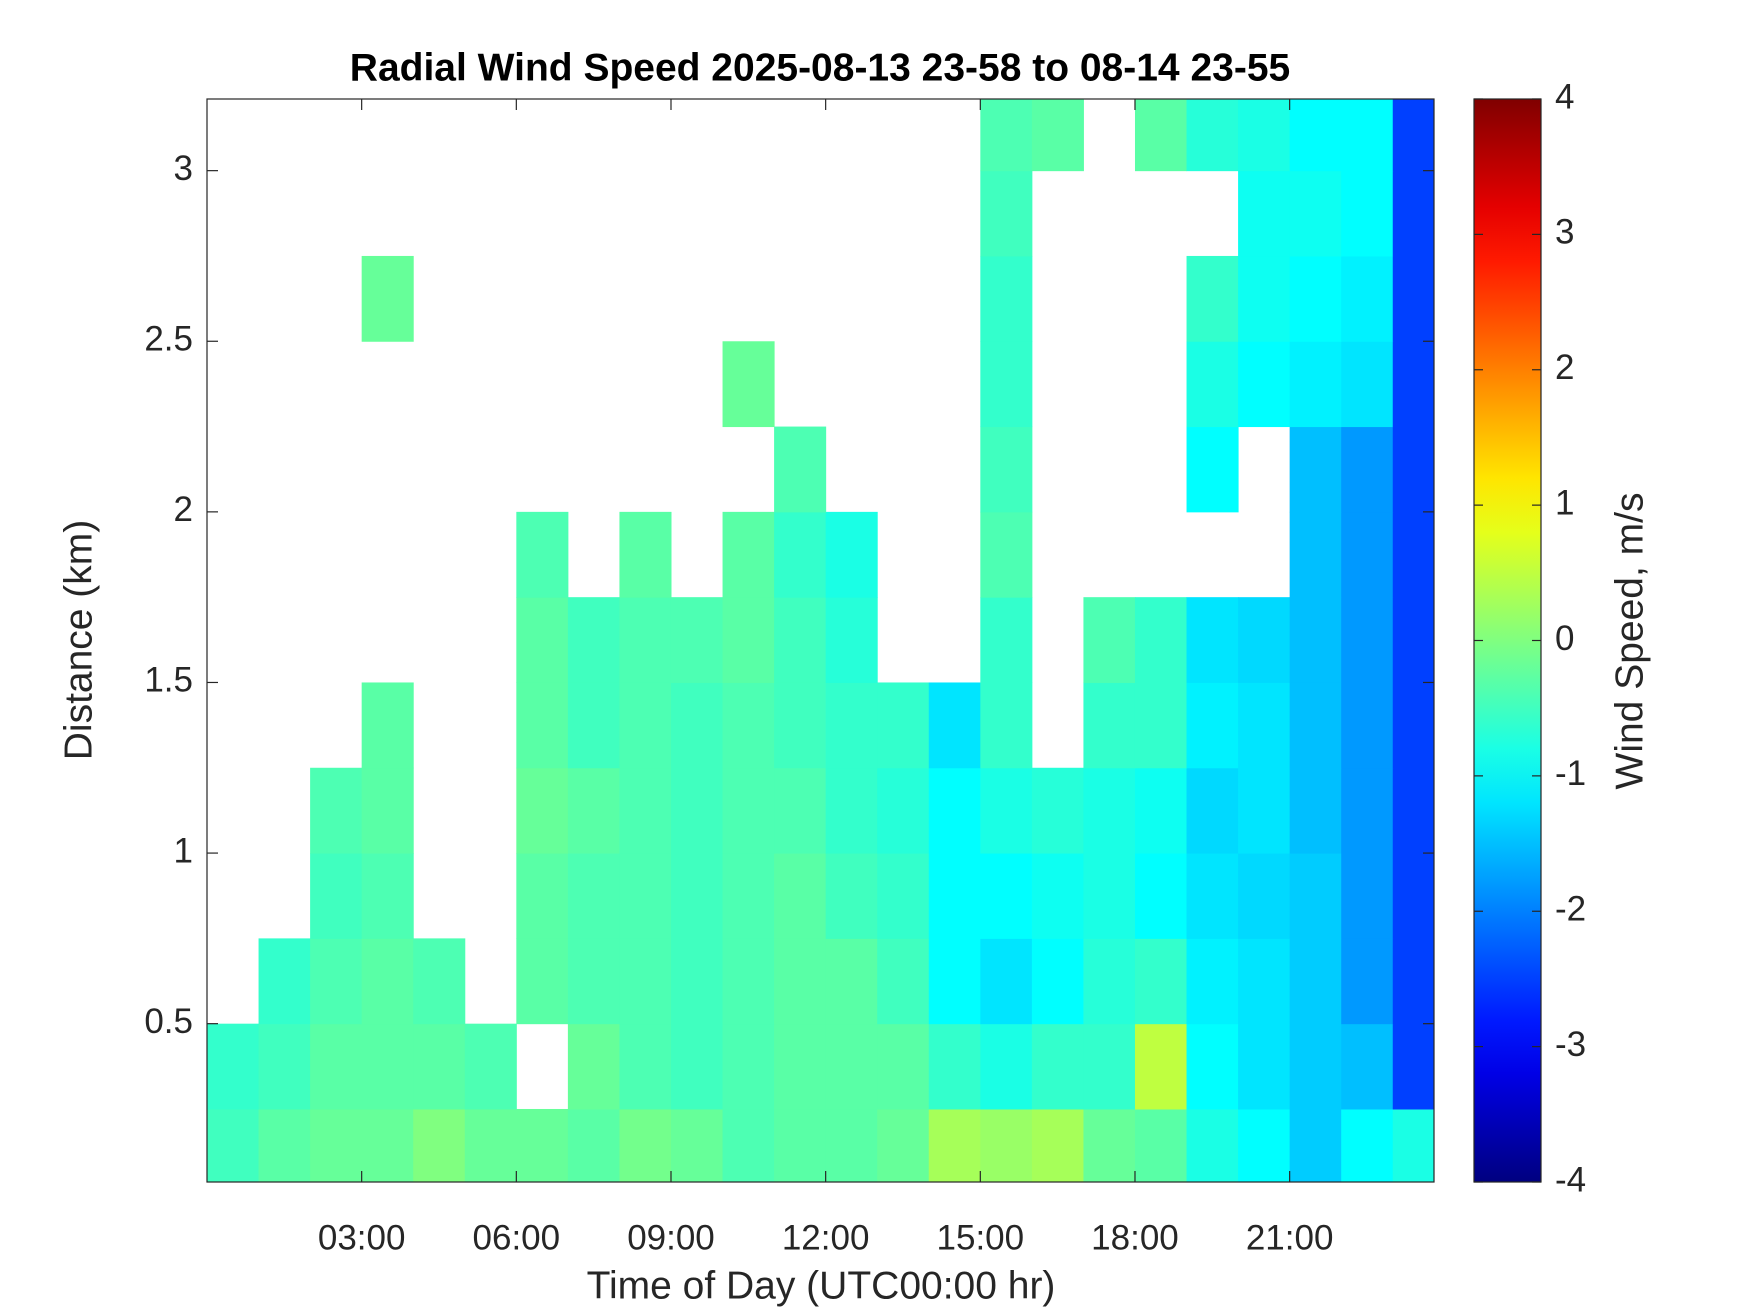  Describe the element at coordinates (826, 1237) in the screenshot. I see `x-tick-label: 12:00` at that location.